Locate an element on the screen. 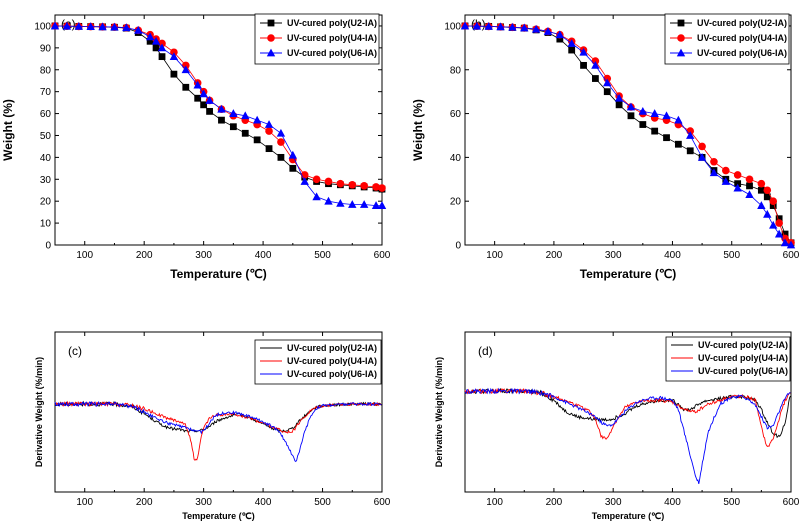 This screenshot has height=523, width=803. y-tick-label: 50 is located at coordinates (46, 136).